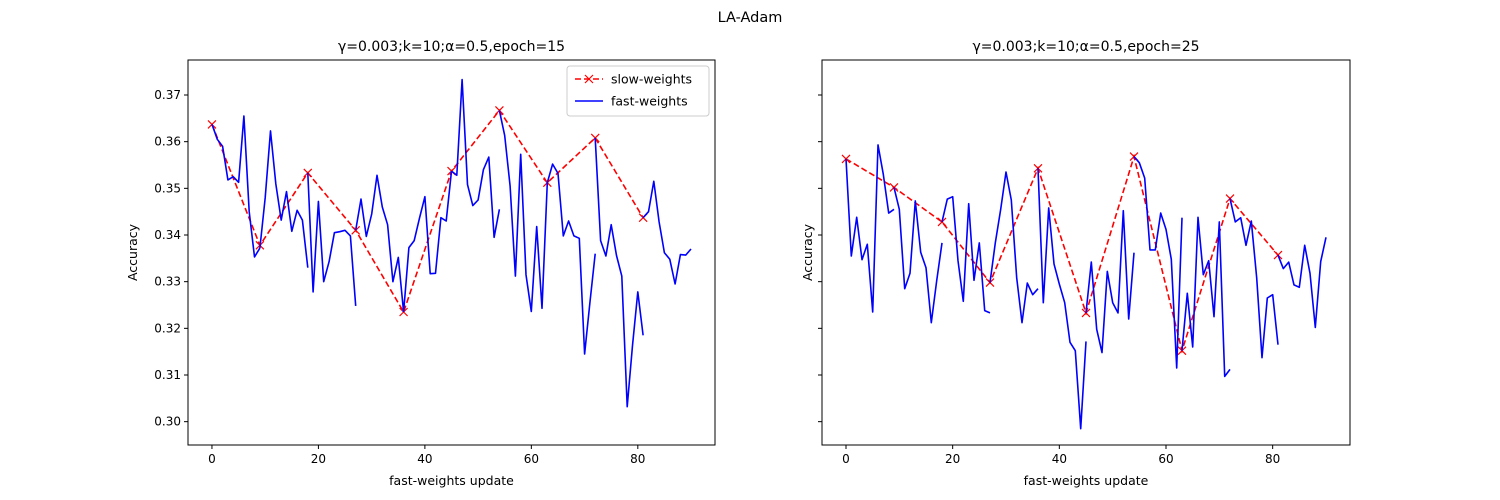  I want to click on y-tick-label: 0.35, so click(167, 188).